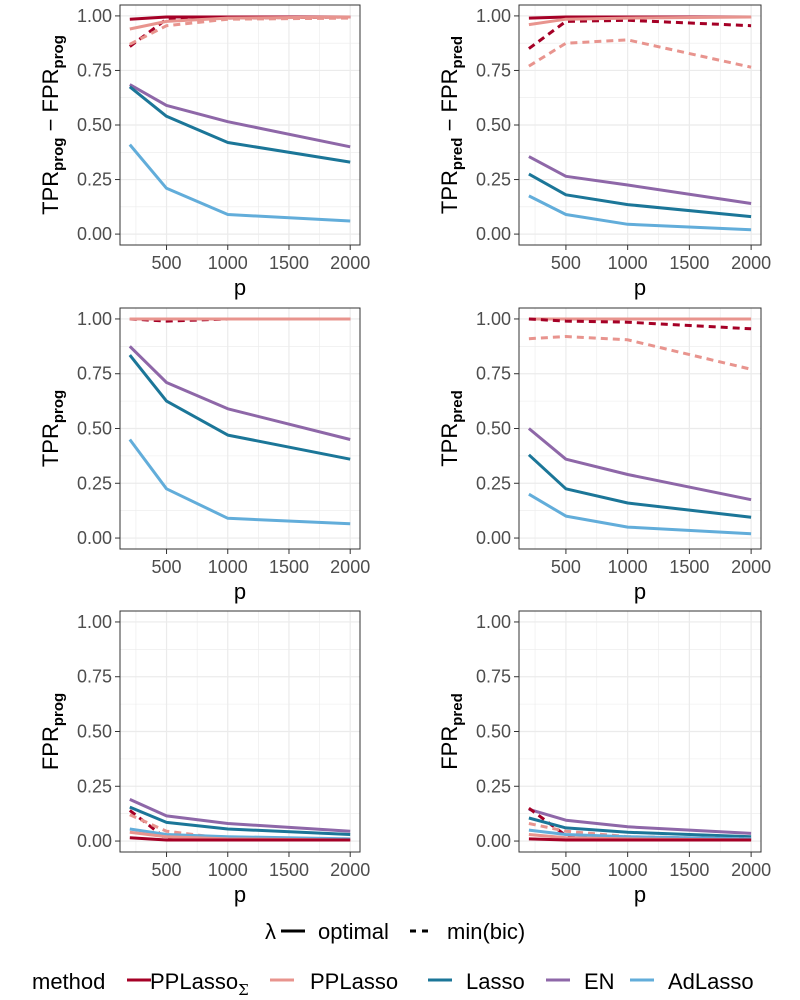 The height and width of the screenshot is (1000, 800). I want to click on y-axis-label: FPRprog, so click(52, 731).